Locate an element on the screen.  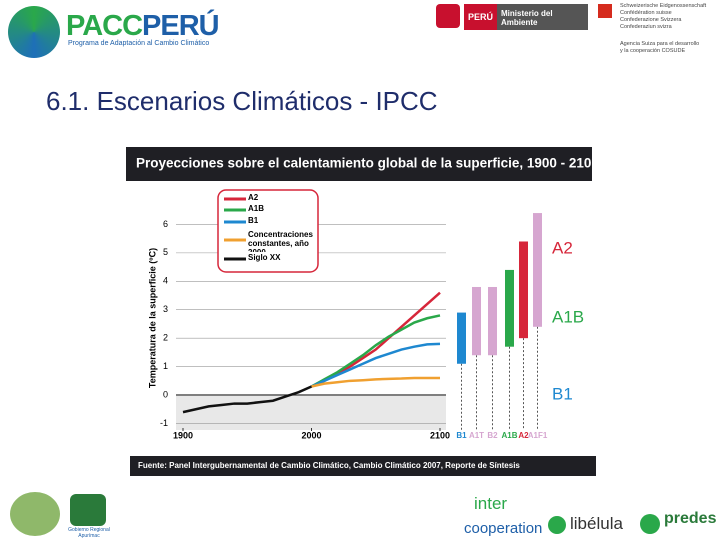
libelula-icon is located at coordinates (557, 525).